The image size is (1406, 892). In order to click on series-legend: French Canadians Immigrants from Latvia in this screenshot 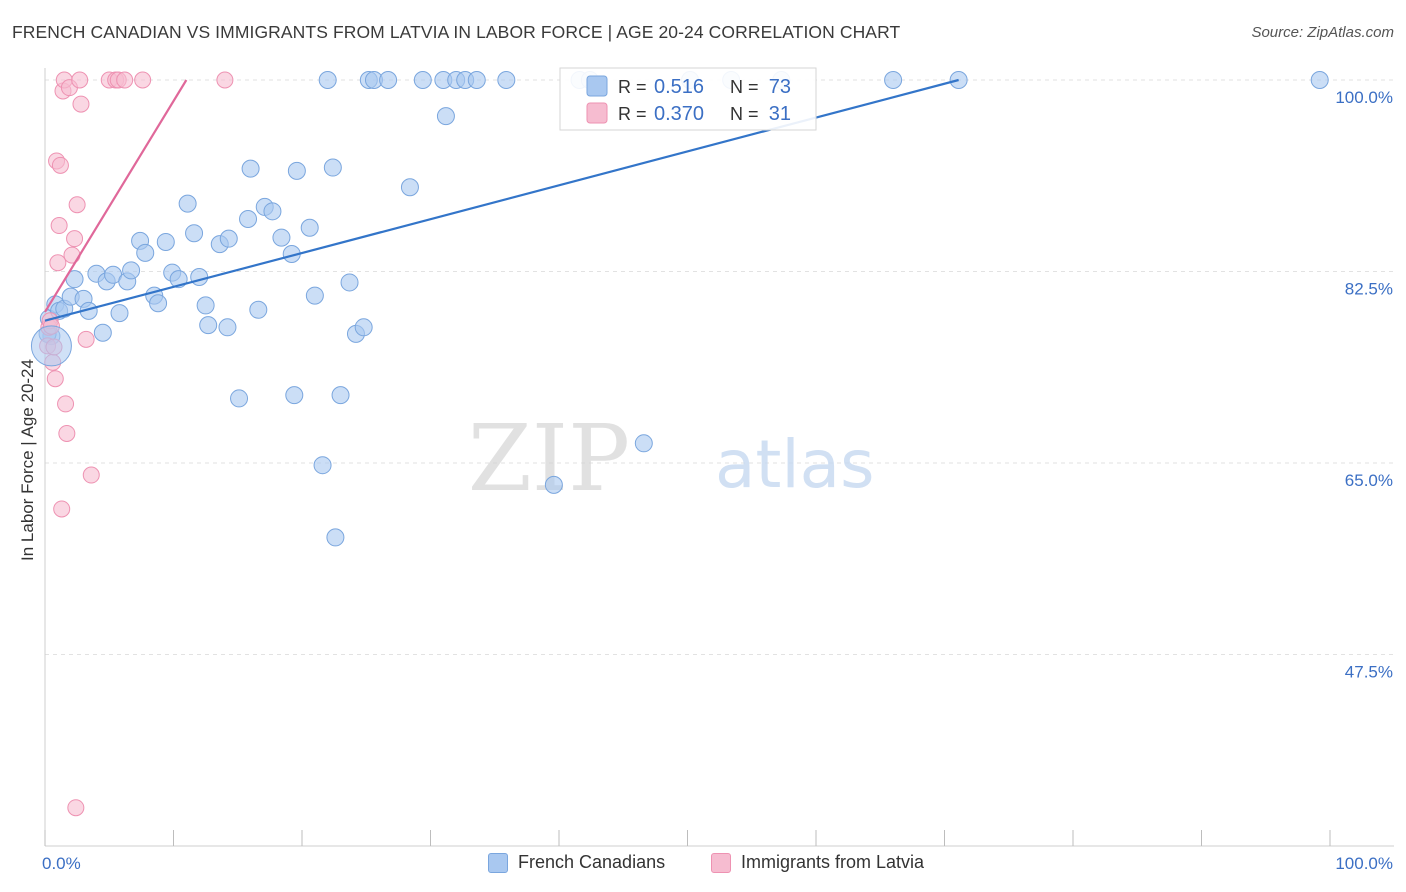, I will do `click(703, 865)`.